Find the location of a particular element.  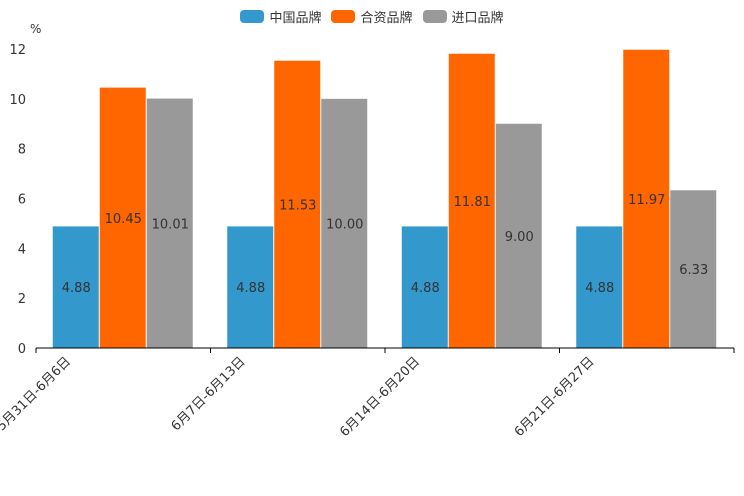

y-tick-label-6: 12 is located at coordinates (17, 50).